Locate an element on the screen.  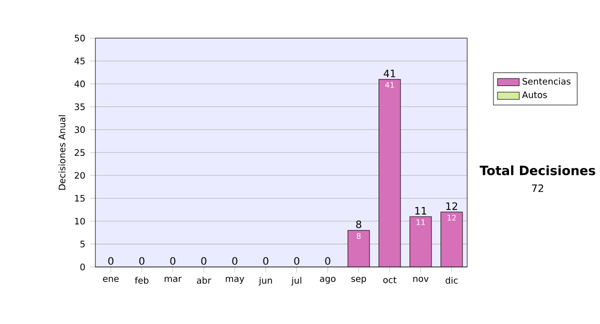
total-label: 11 is located at coordinates (420, 210).